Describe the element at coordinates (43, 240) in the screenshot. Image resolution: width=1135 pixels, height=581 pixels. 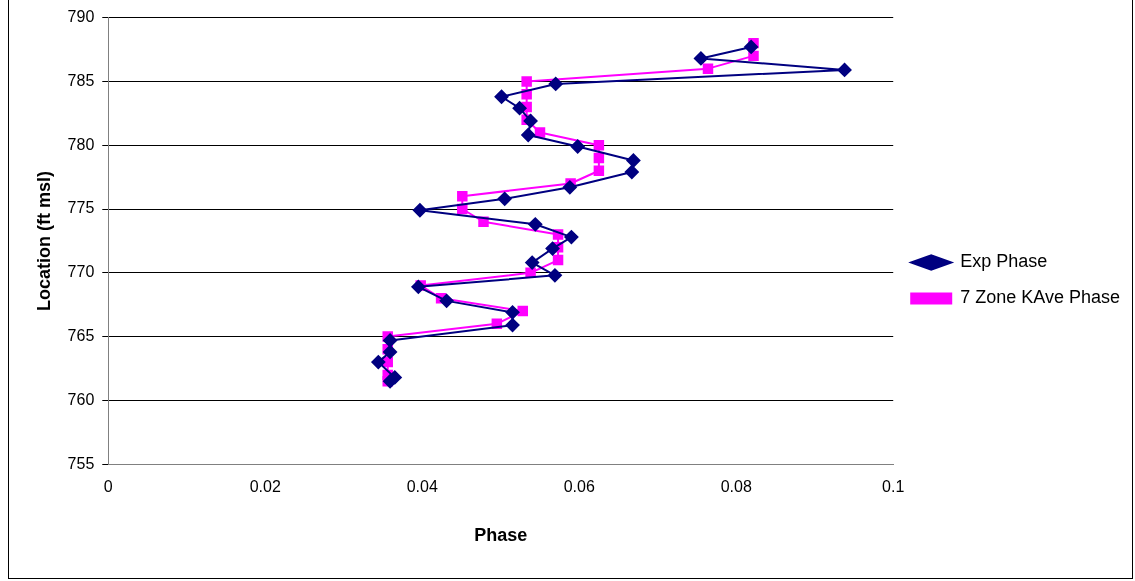
I see `y-axis-title: Location (ft msl)` at that location.